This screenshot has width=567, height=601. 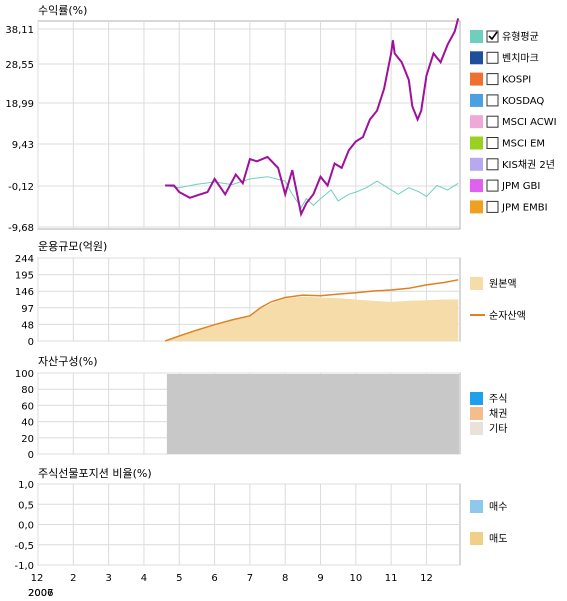 What do you see at coordinates (500, 79) in the screenshot?
I see `legend-item: KOSPI` at bounding box center [500, 79].